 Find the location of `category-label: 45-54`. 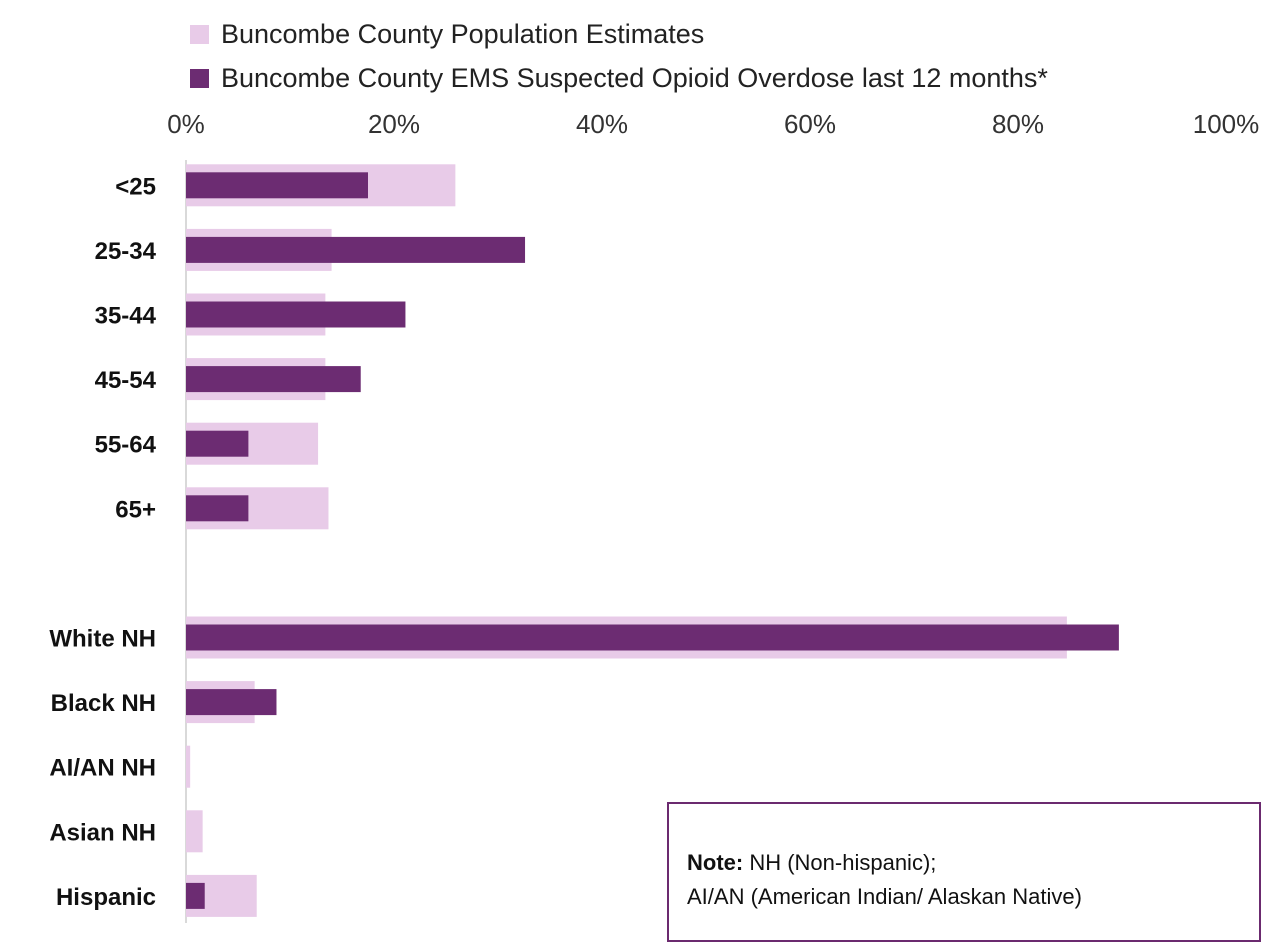

category-label: 45-54 is located at coordinates (126, 380).